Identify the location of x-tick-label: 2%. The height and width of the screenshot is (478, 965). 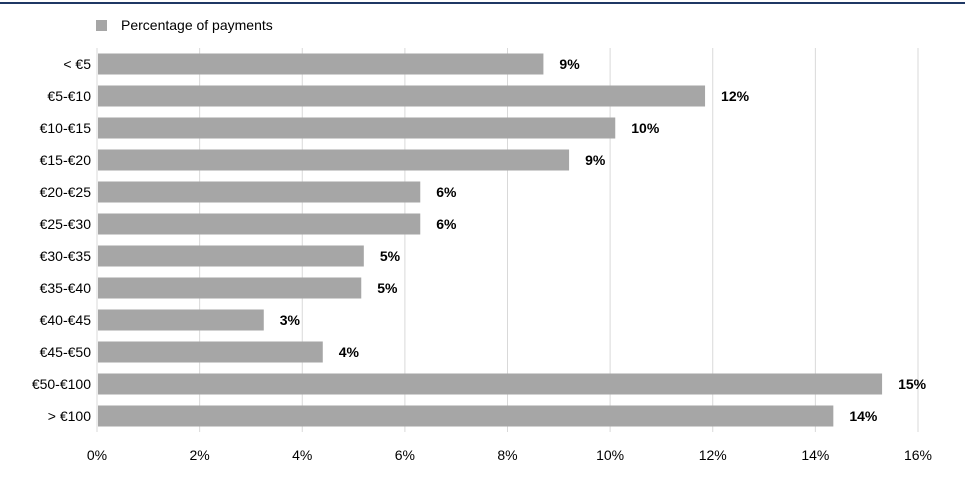
(200, 455).